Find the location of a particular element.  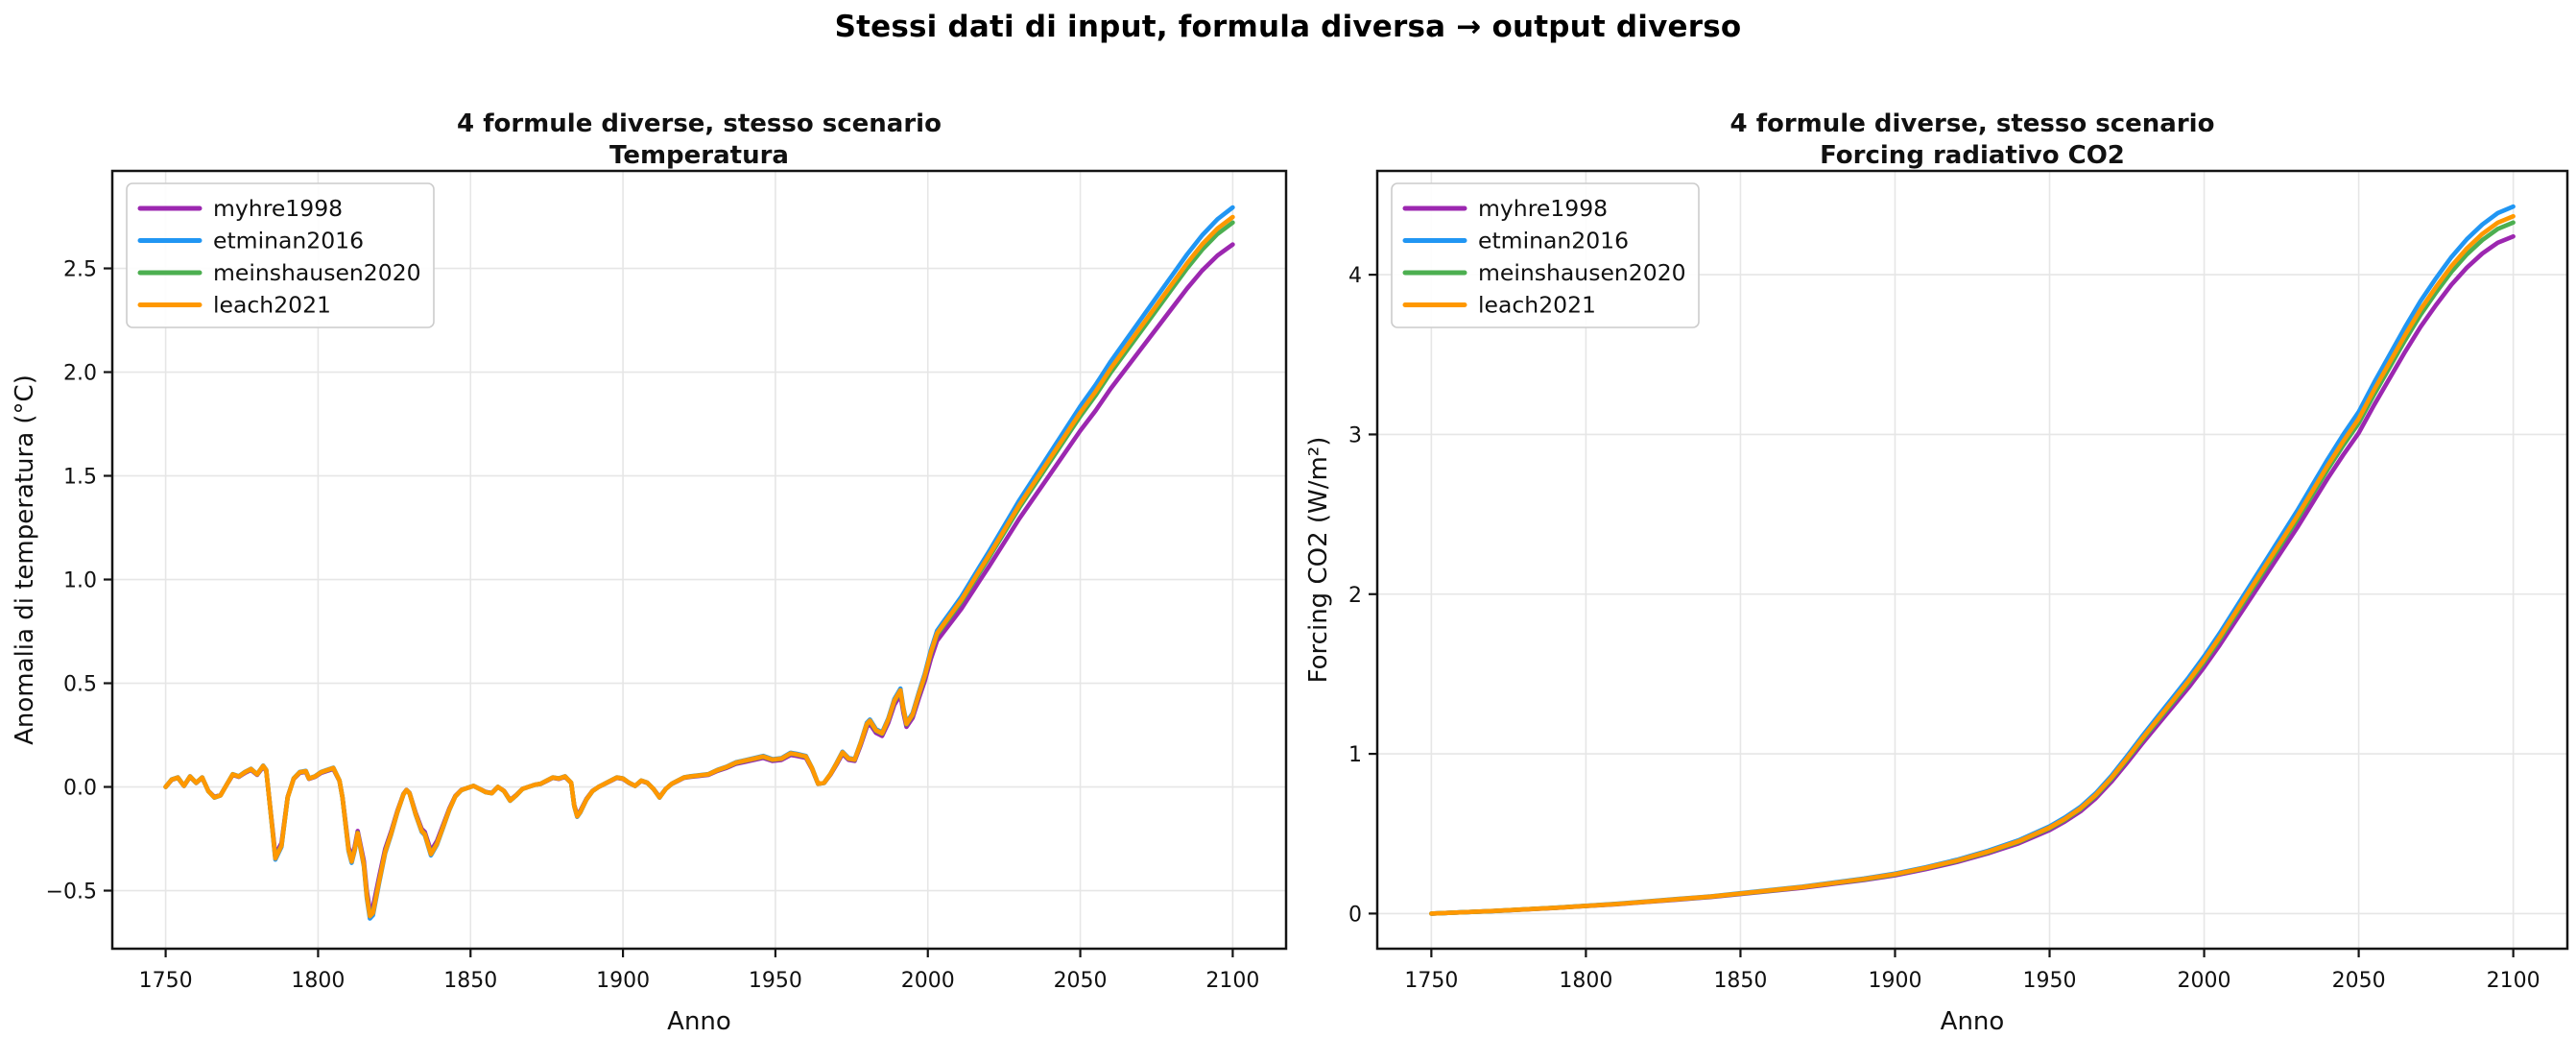

y-tick-label: −0.5 is located at coordinates (71, 893).